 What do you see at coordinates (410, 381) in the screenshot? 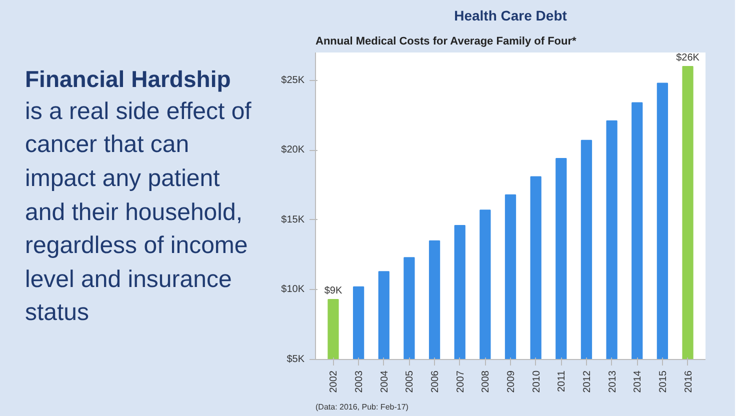
I see `x-tick-label: 2005` at bounding box center [410, 381].